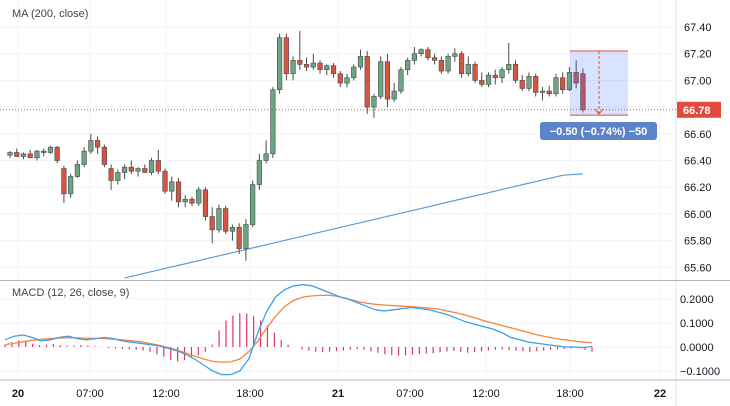 This screenshot has width=730, height=406. I want to click on measure-tool: −0.50 (−0.74%) −50, so click(598, 95).